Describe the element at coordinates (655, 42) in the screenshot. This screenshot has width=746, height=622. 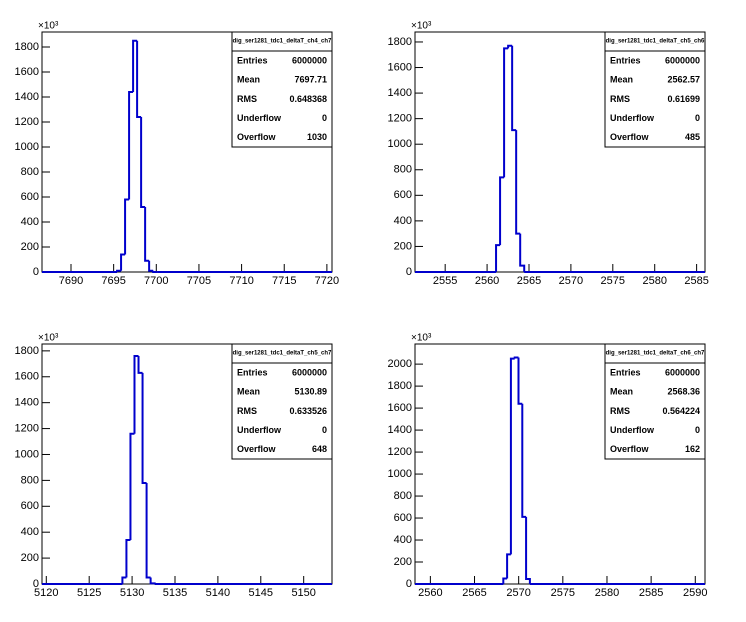
I see `stats-title: dig_ser1281_tdc1_deltaT_ch5_ch6` at that location.